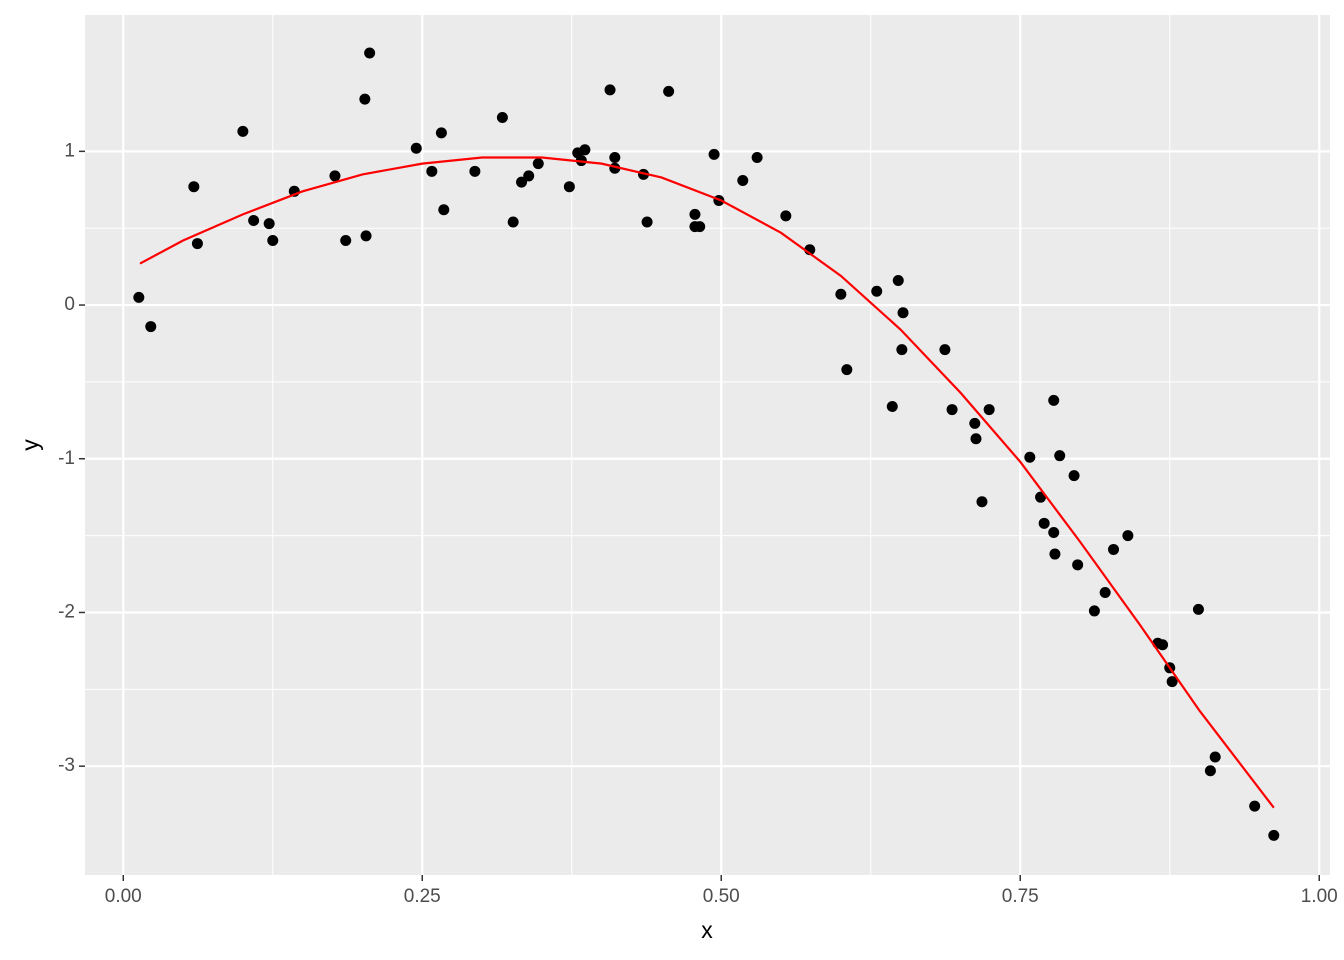 The image size is (1344, 960). What do you see at coordinates (1319, 896) in the screenshot?
I see `x-tick-label: 1.00` at bounding box center [1319, 896].